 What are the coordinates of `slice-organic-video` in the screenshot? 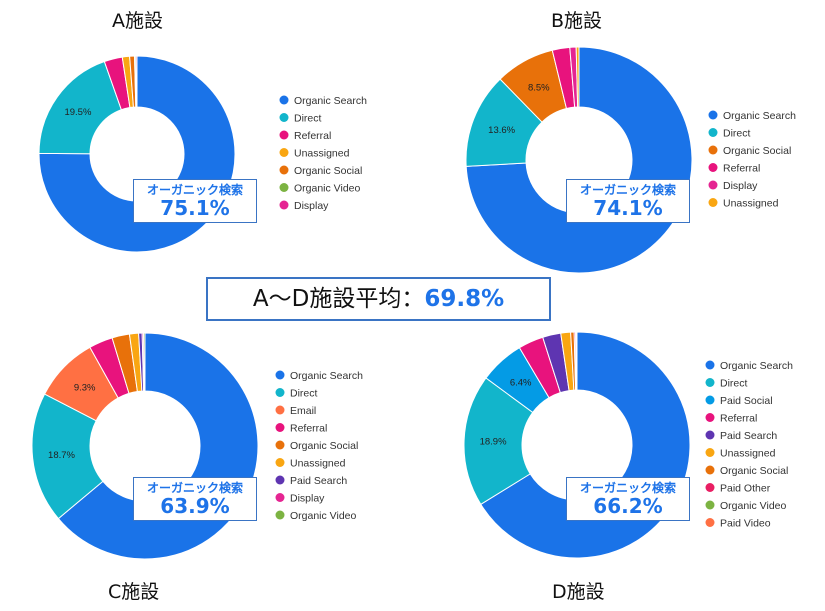 It's located at (144, 362).